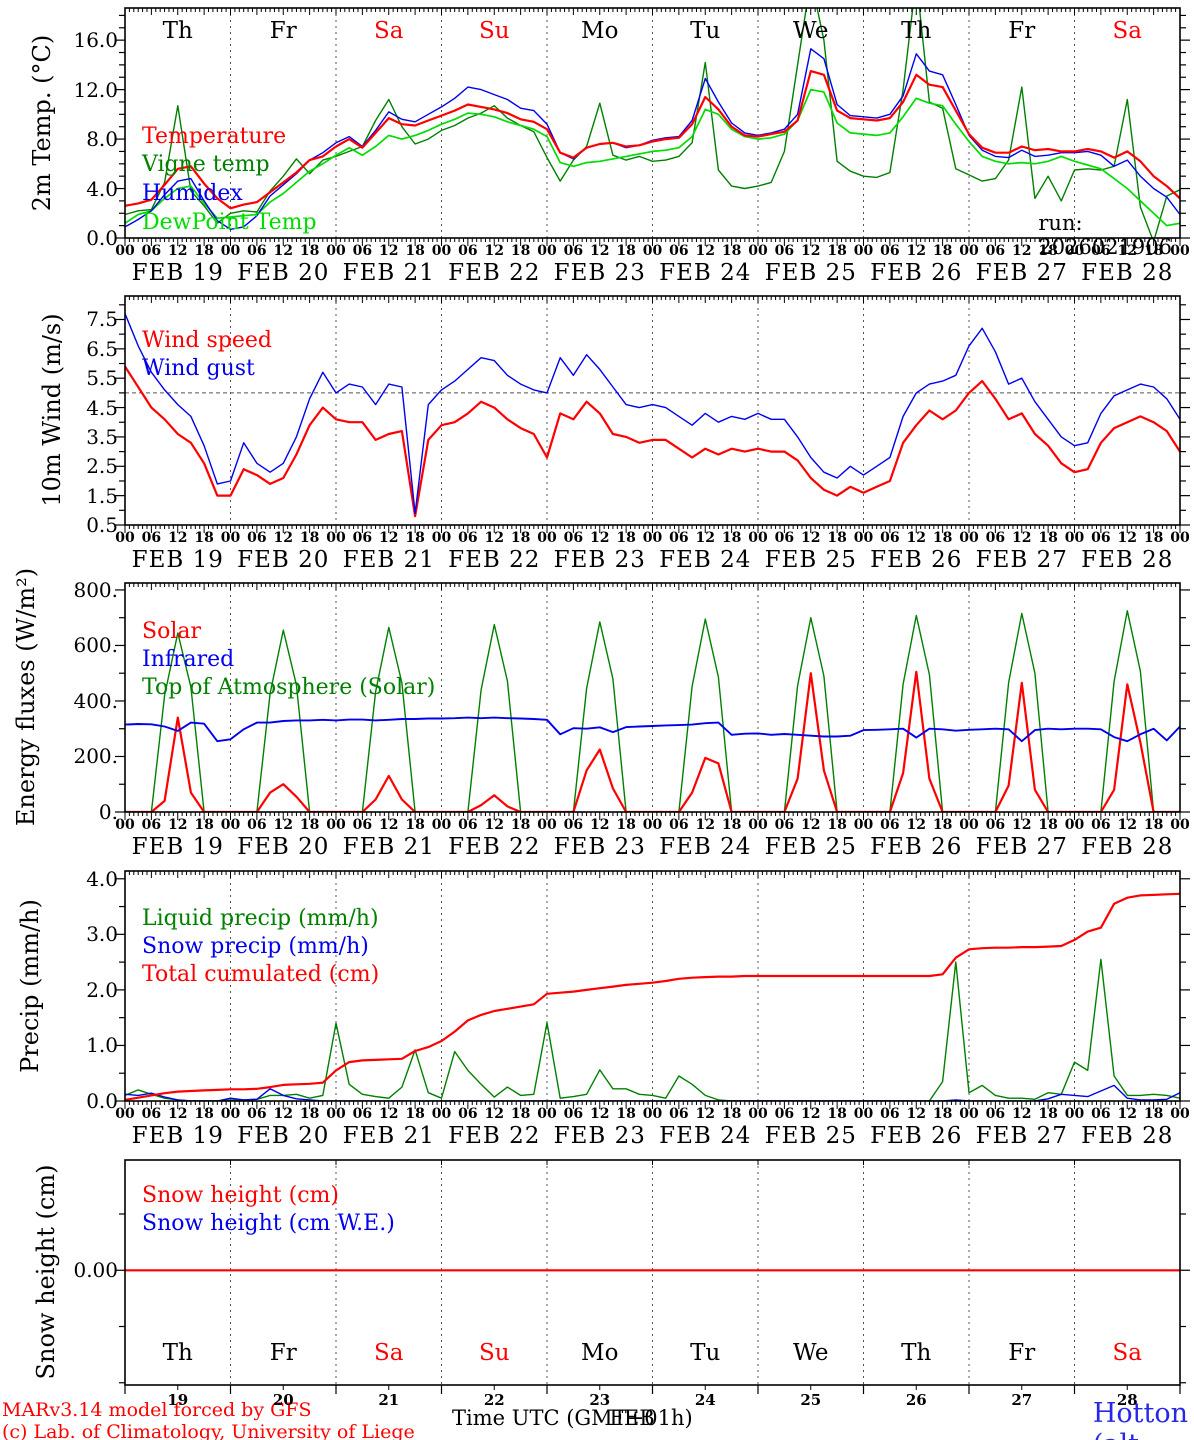 This screenshot has width=1194, height=1440. I want to click on y-tick-label: 400., so click(95, 700).